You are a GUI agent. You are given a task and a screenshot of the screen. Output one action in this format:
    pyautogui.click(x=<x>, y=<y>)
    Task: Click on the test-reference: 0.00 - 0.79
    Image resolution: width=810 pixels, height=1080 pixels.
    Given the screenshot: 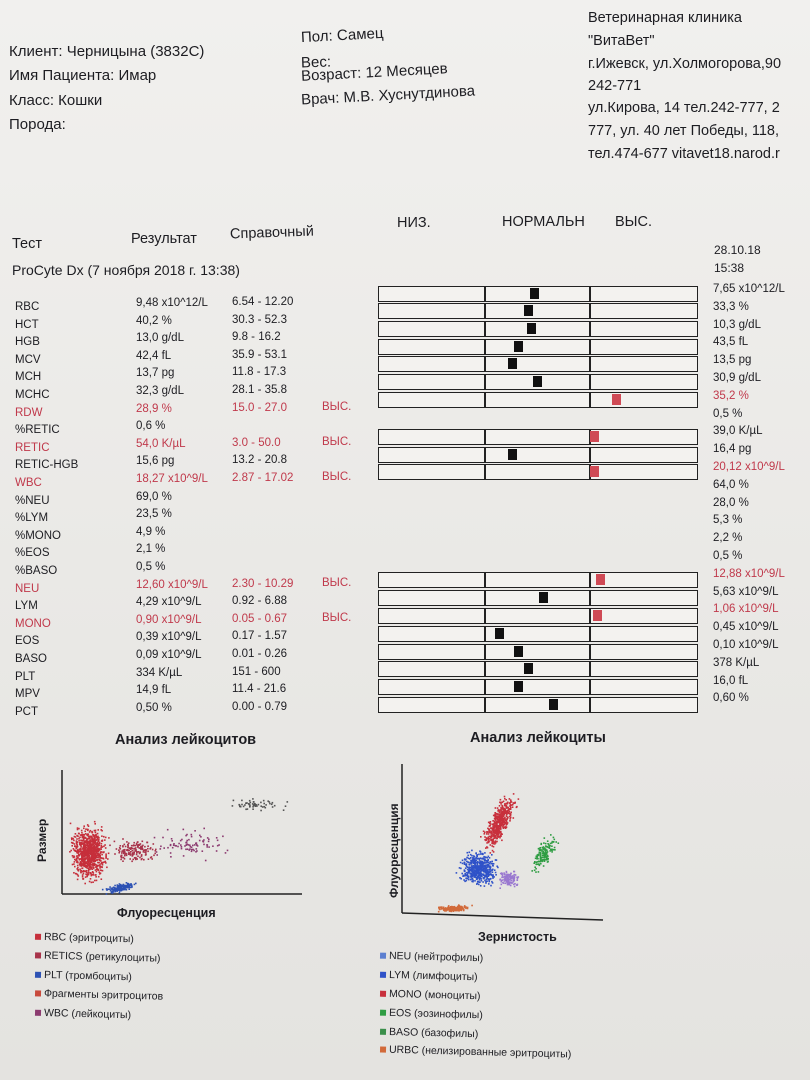 What is the action you would take?
    pyautogui.click(x=259, y=707)
    